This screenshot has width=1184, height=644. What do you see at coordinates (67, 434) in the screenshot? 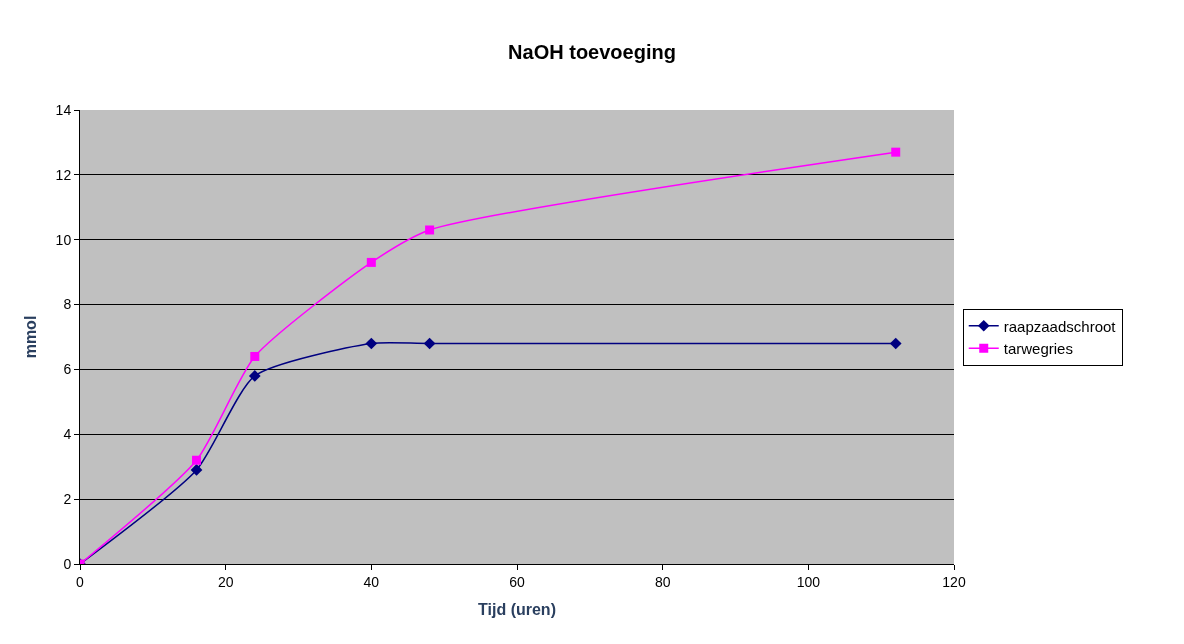
I see `y-tick-label: 4` at bounding box center [67, 434].